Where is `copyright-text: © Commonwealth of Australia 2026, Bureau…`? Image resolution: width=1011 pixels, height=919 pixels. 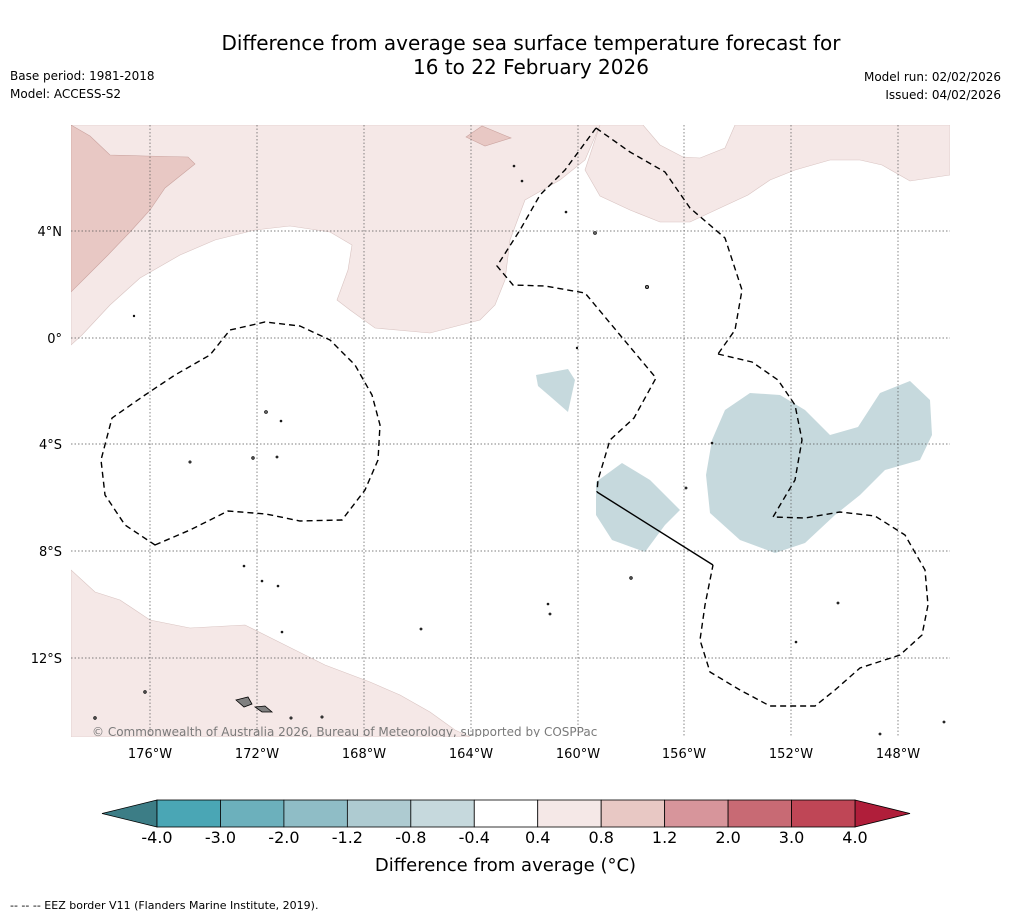
copyright-text: © Commonwealth of Australia 2026, Bureau… is located at coordinates (344, 732).